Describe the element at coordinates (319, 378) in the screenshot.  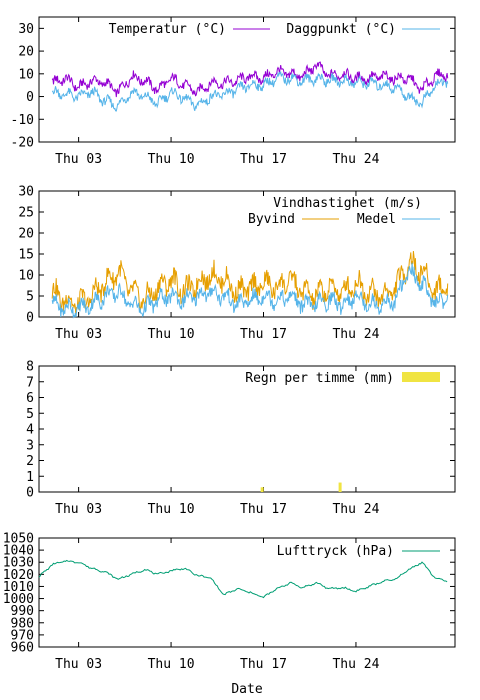
I see `legend-label: Regn per timme (mm)` at that location.